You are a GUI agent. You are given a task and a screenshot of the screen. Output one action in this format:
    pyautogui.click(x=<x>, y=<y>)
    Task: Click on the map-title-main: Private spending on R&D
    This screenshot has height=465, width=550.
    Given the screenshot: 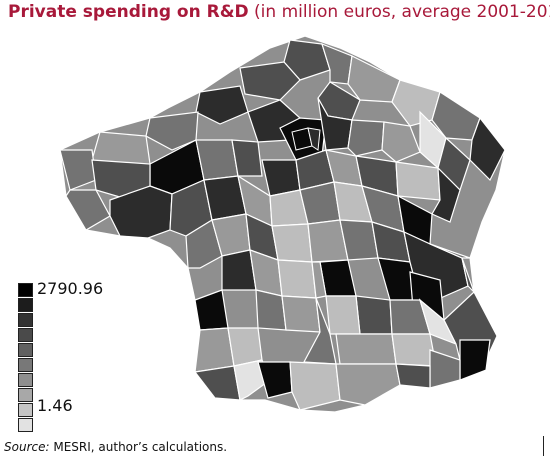 What is the action you would take?
    pyautogui.click(x=128, y=12)
    